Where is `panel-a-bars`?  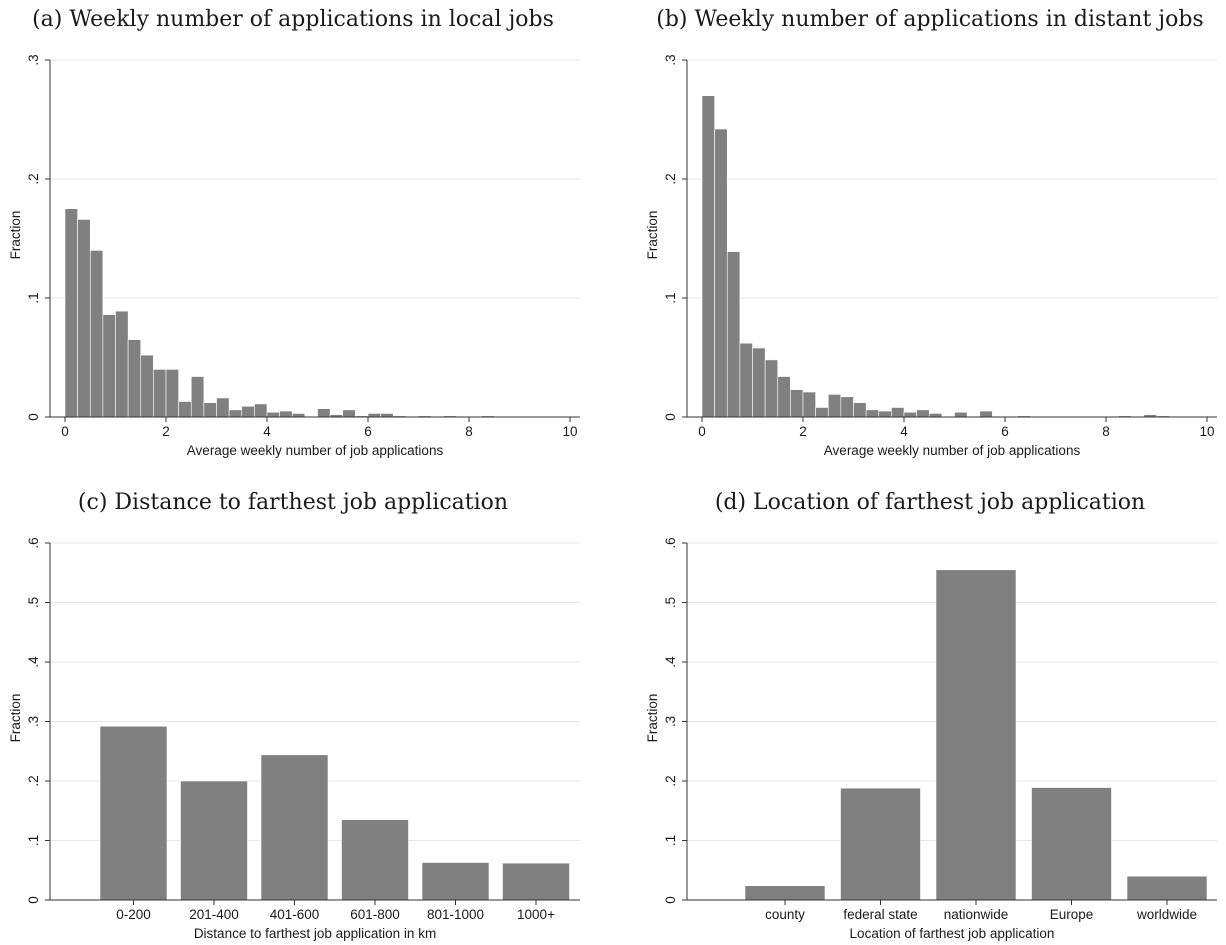
panel-a-bars is located at coordinates (279, 313).